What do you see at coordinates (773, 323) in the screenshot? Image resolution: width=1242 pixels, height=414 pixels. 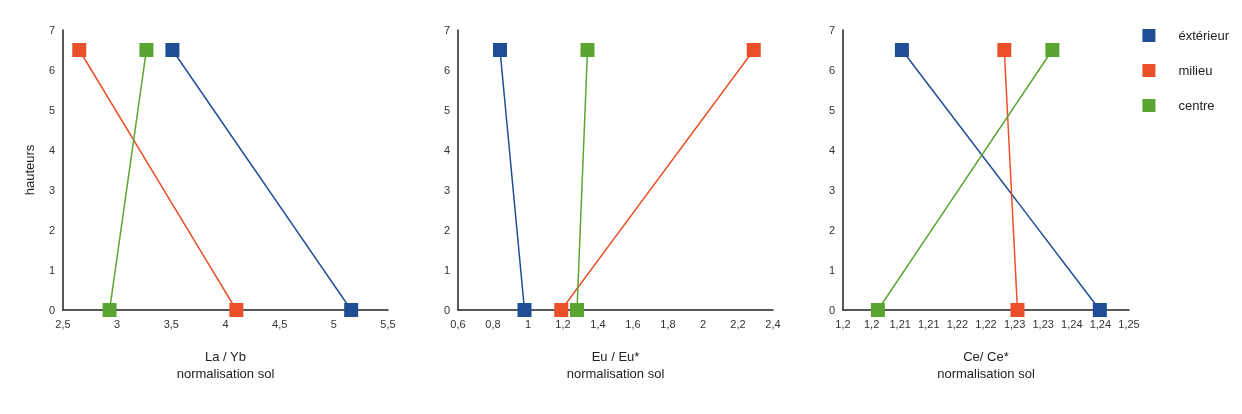 I see `x-tick-label: 2,4` at bounding box center [773, 323].